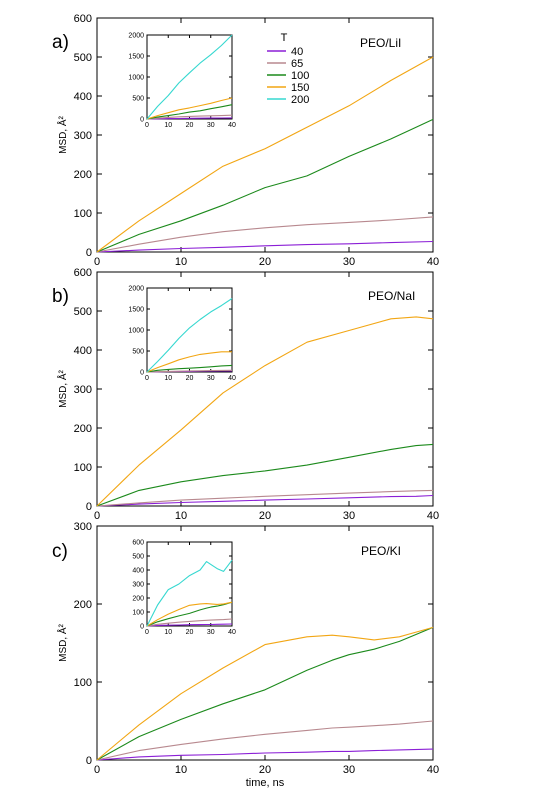 Image resolution: width=560 pixels, height=808 pixels. What do you see at coordinates (138, 557) in the screenshot?
I see `panel-c-inset-y-tick-label: 500` at bounding box center [138, 557].